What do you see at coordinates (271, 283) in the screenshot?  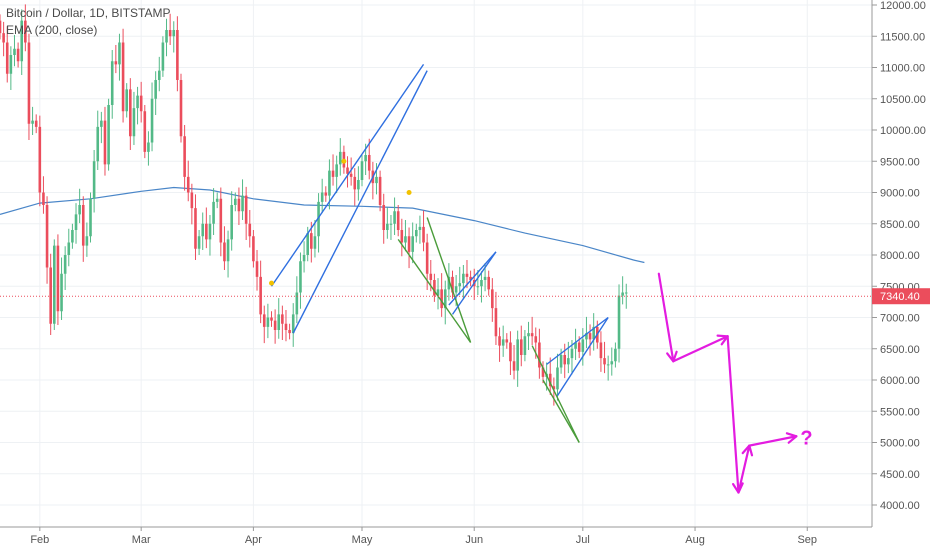 I see `signal-marker` at bounding box center [271, 283].